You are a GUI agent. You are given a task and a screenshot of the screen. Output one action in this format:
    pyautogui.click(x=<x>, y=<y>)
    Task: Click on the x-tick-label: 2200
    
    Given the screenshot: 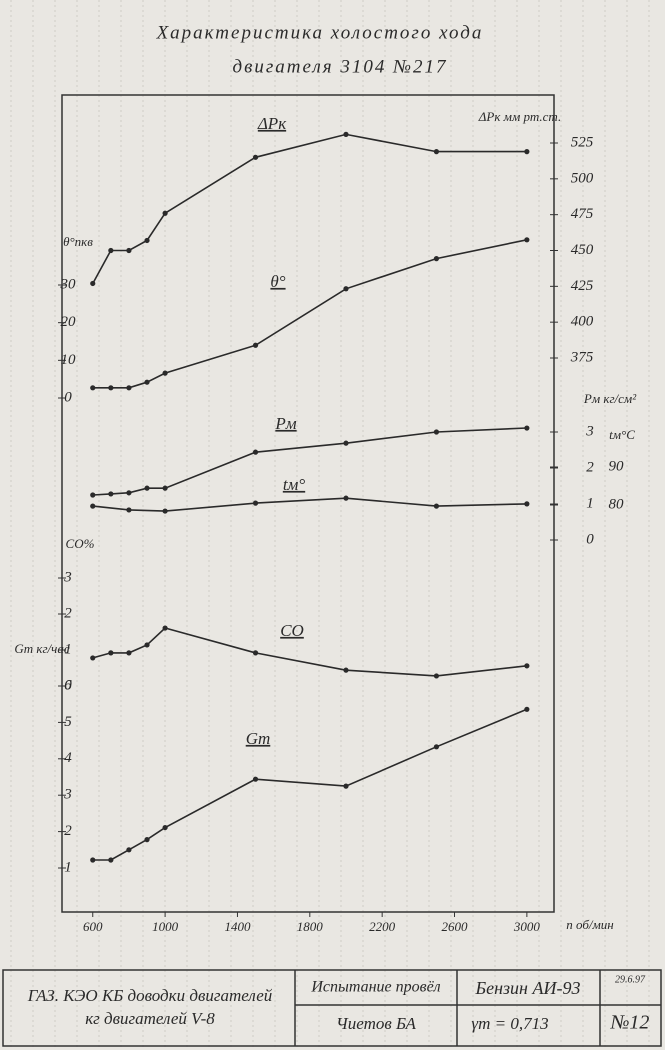 What is the action you would take?
    pyautogui.click(x=382, y=926)
    